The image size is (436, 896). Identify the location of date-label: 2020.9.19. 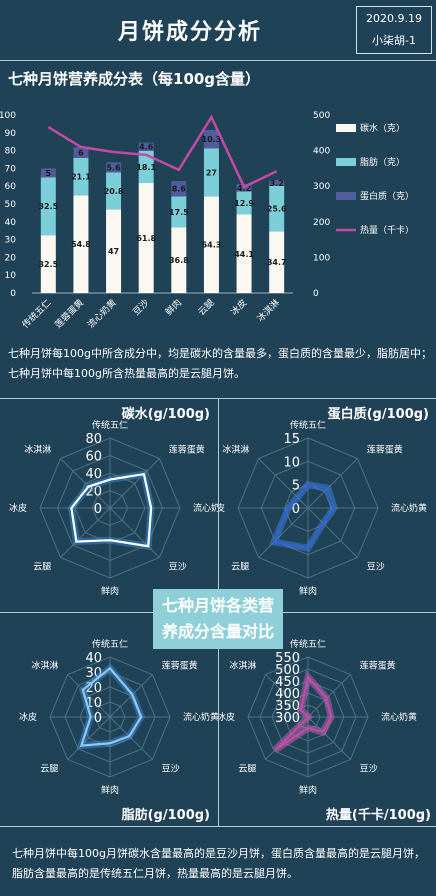
(394, 18).